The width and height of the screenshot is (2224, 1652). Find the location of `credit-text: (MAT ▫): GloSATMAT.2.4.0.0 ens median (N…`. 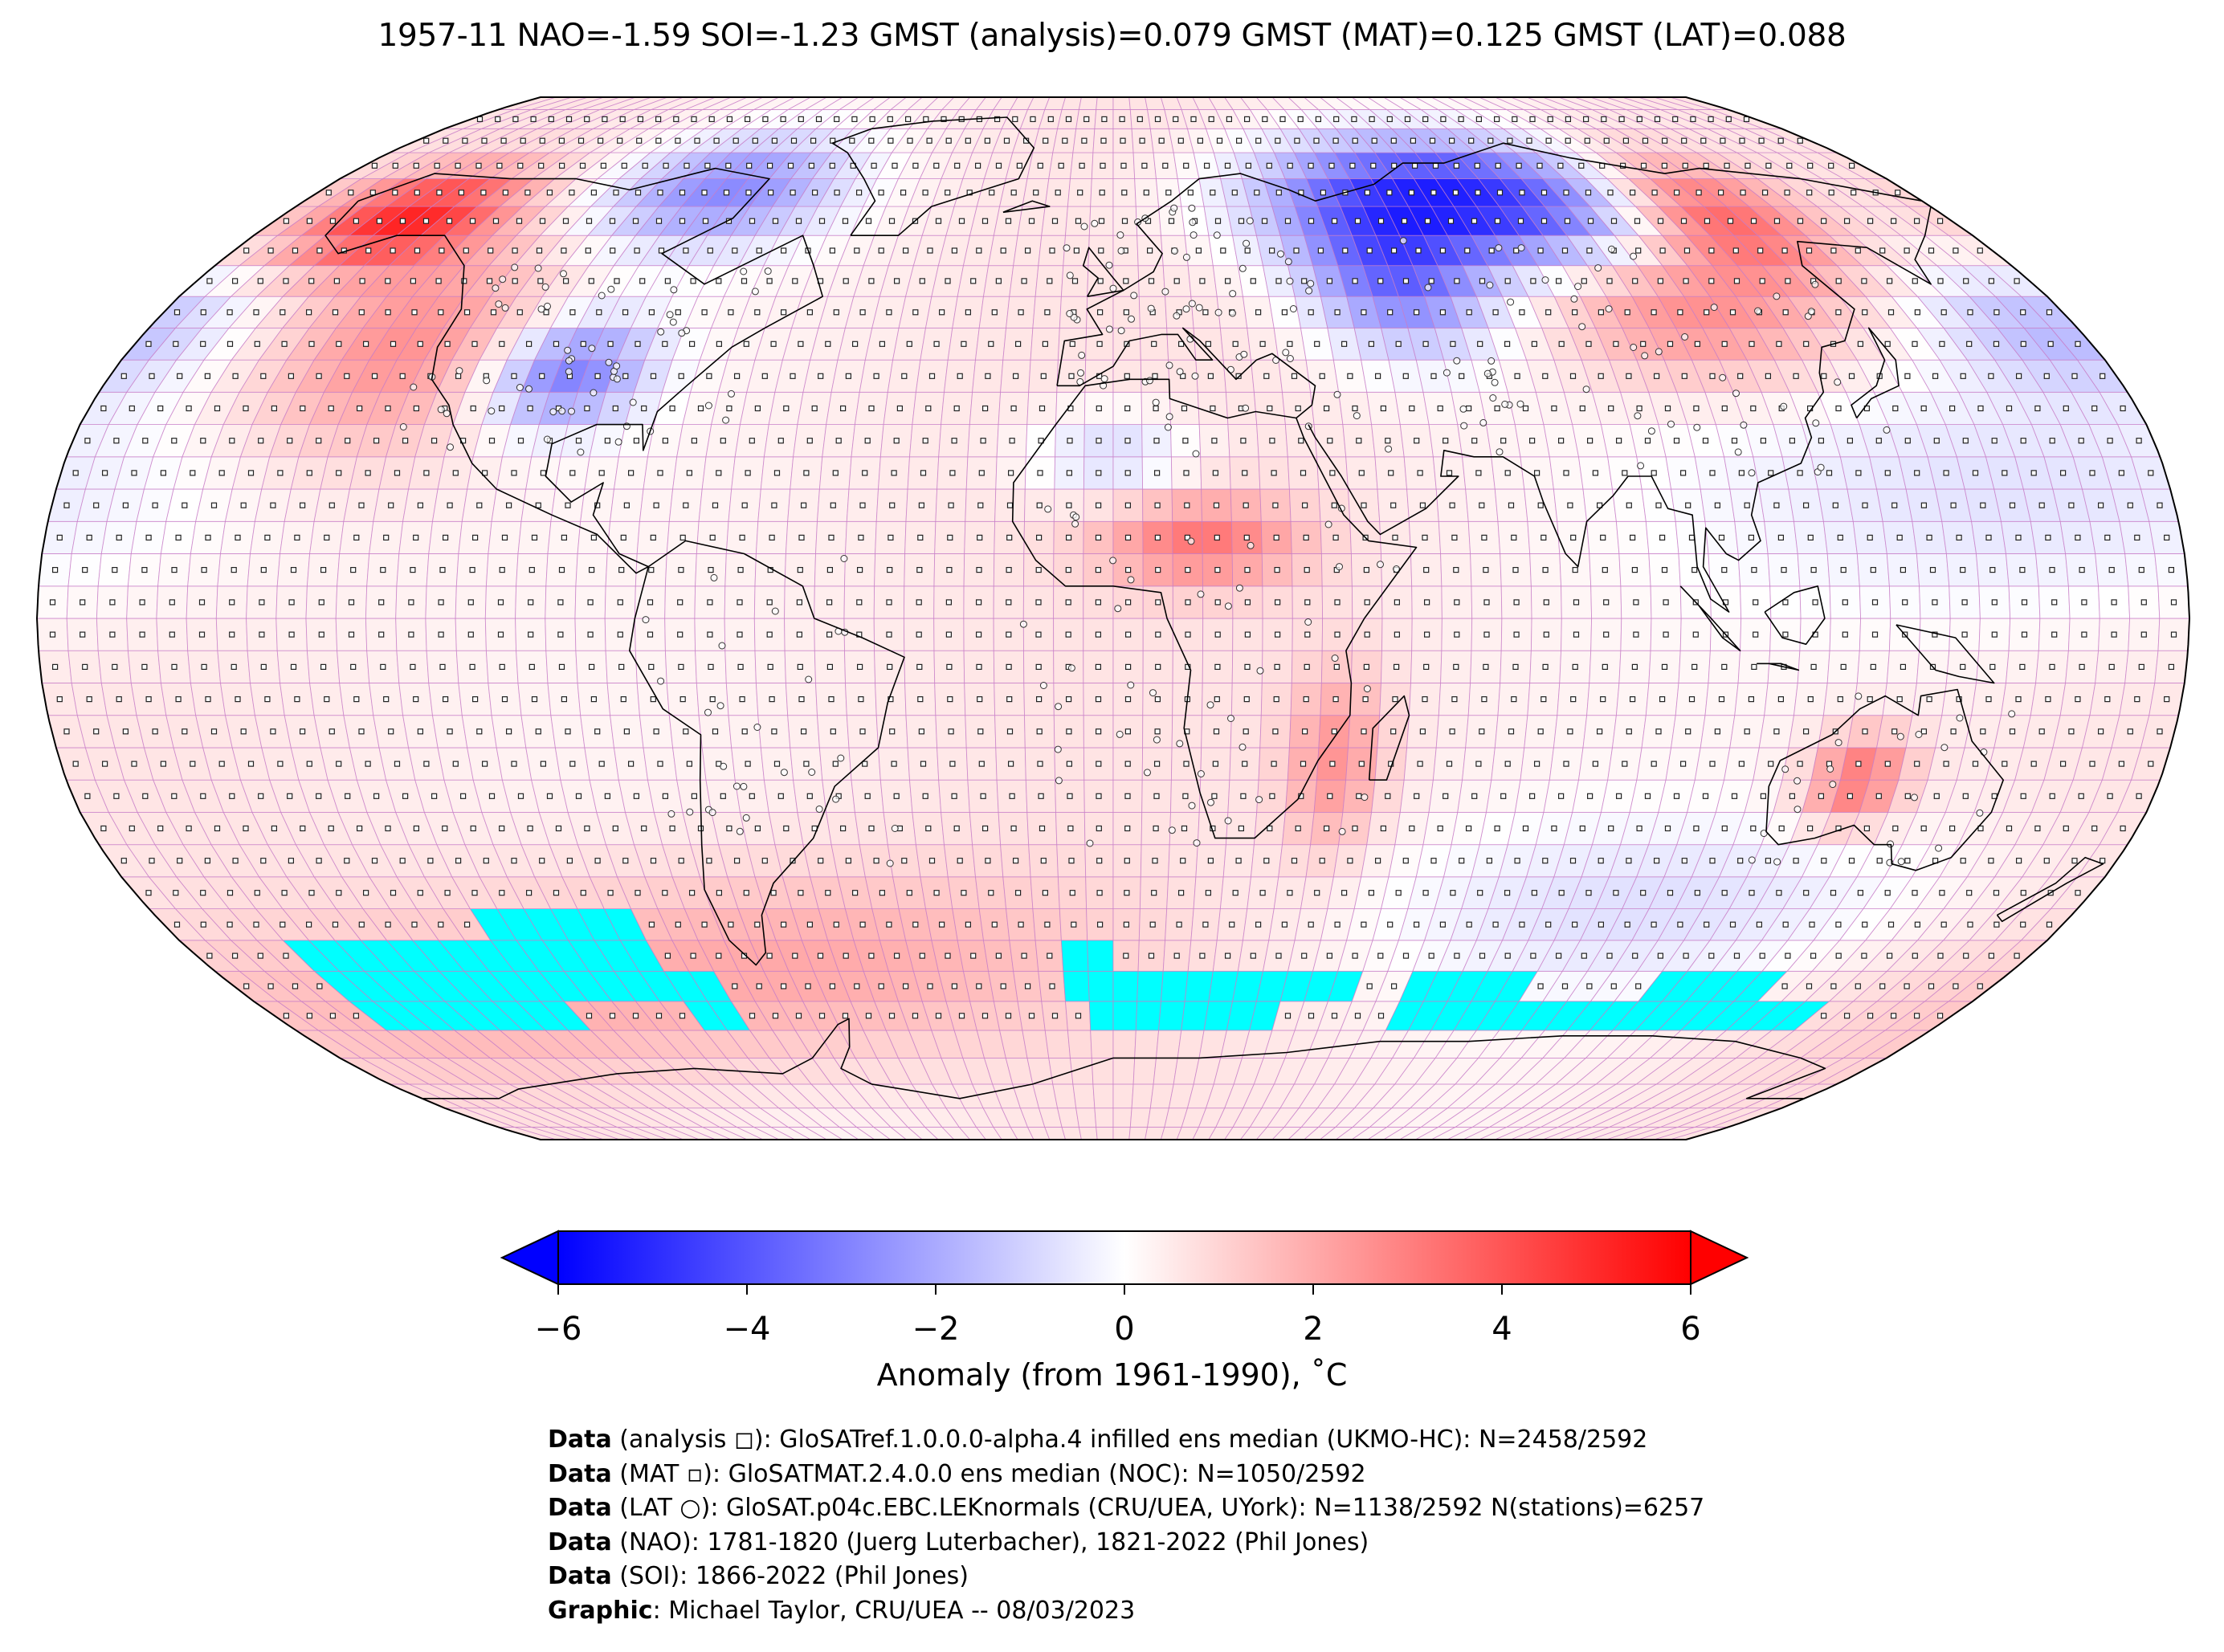

credit-text: (MAT ▫): GloSATMAT.2.4.0.0 ens median (N… is located at coordinates (989, 1473).